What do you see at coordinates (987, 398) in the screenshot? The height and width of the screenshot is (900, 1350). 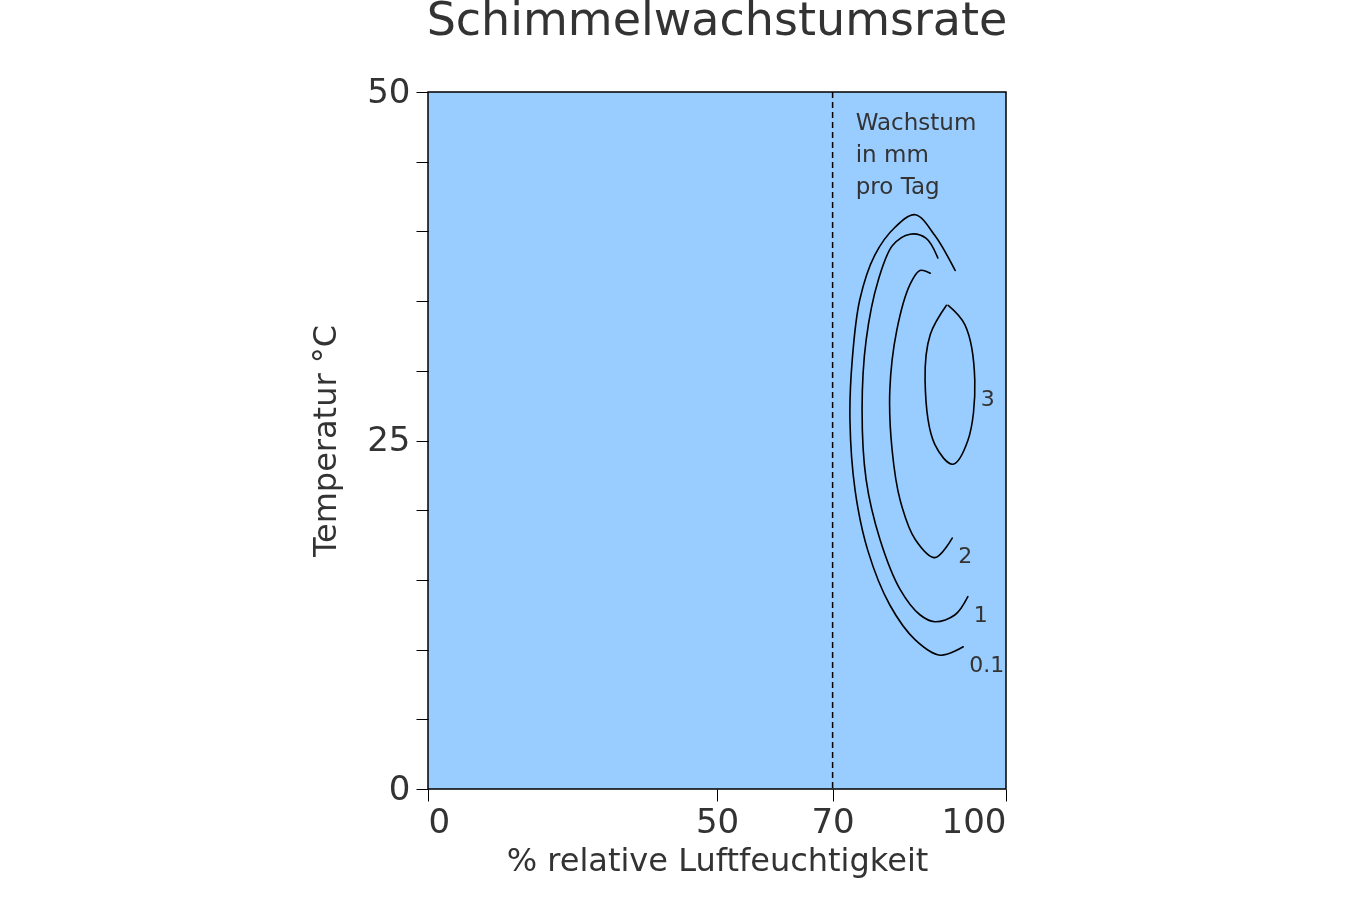 I see `series-label: 3` at bounding box center [987, 398].